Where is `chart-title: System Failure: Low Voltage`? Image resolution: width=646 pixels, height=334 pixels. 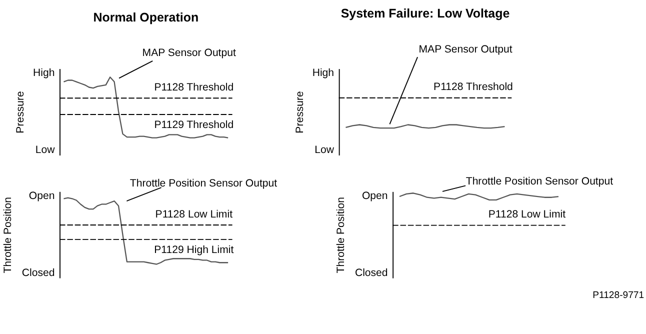 chart-title: System Failure: Low Voltage is located at coordinates (425, 13).